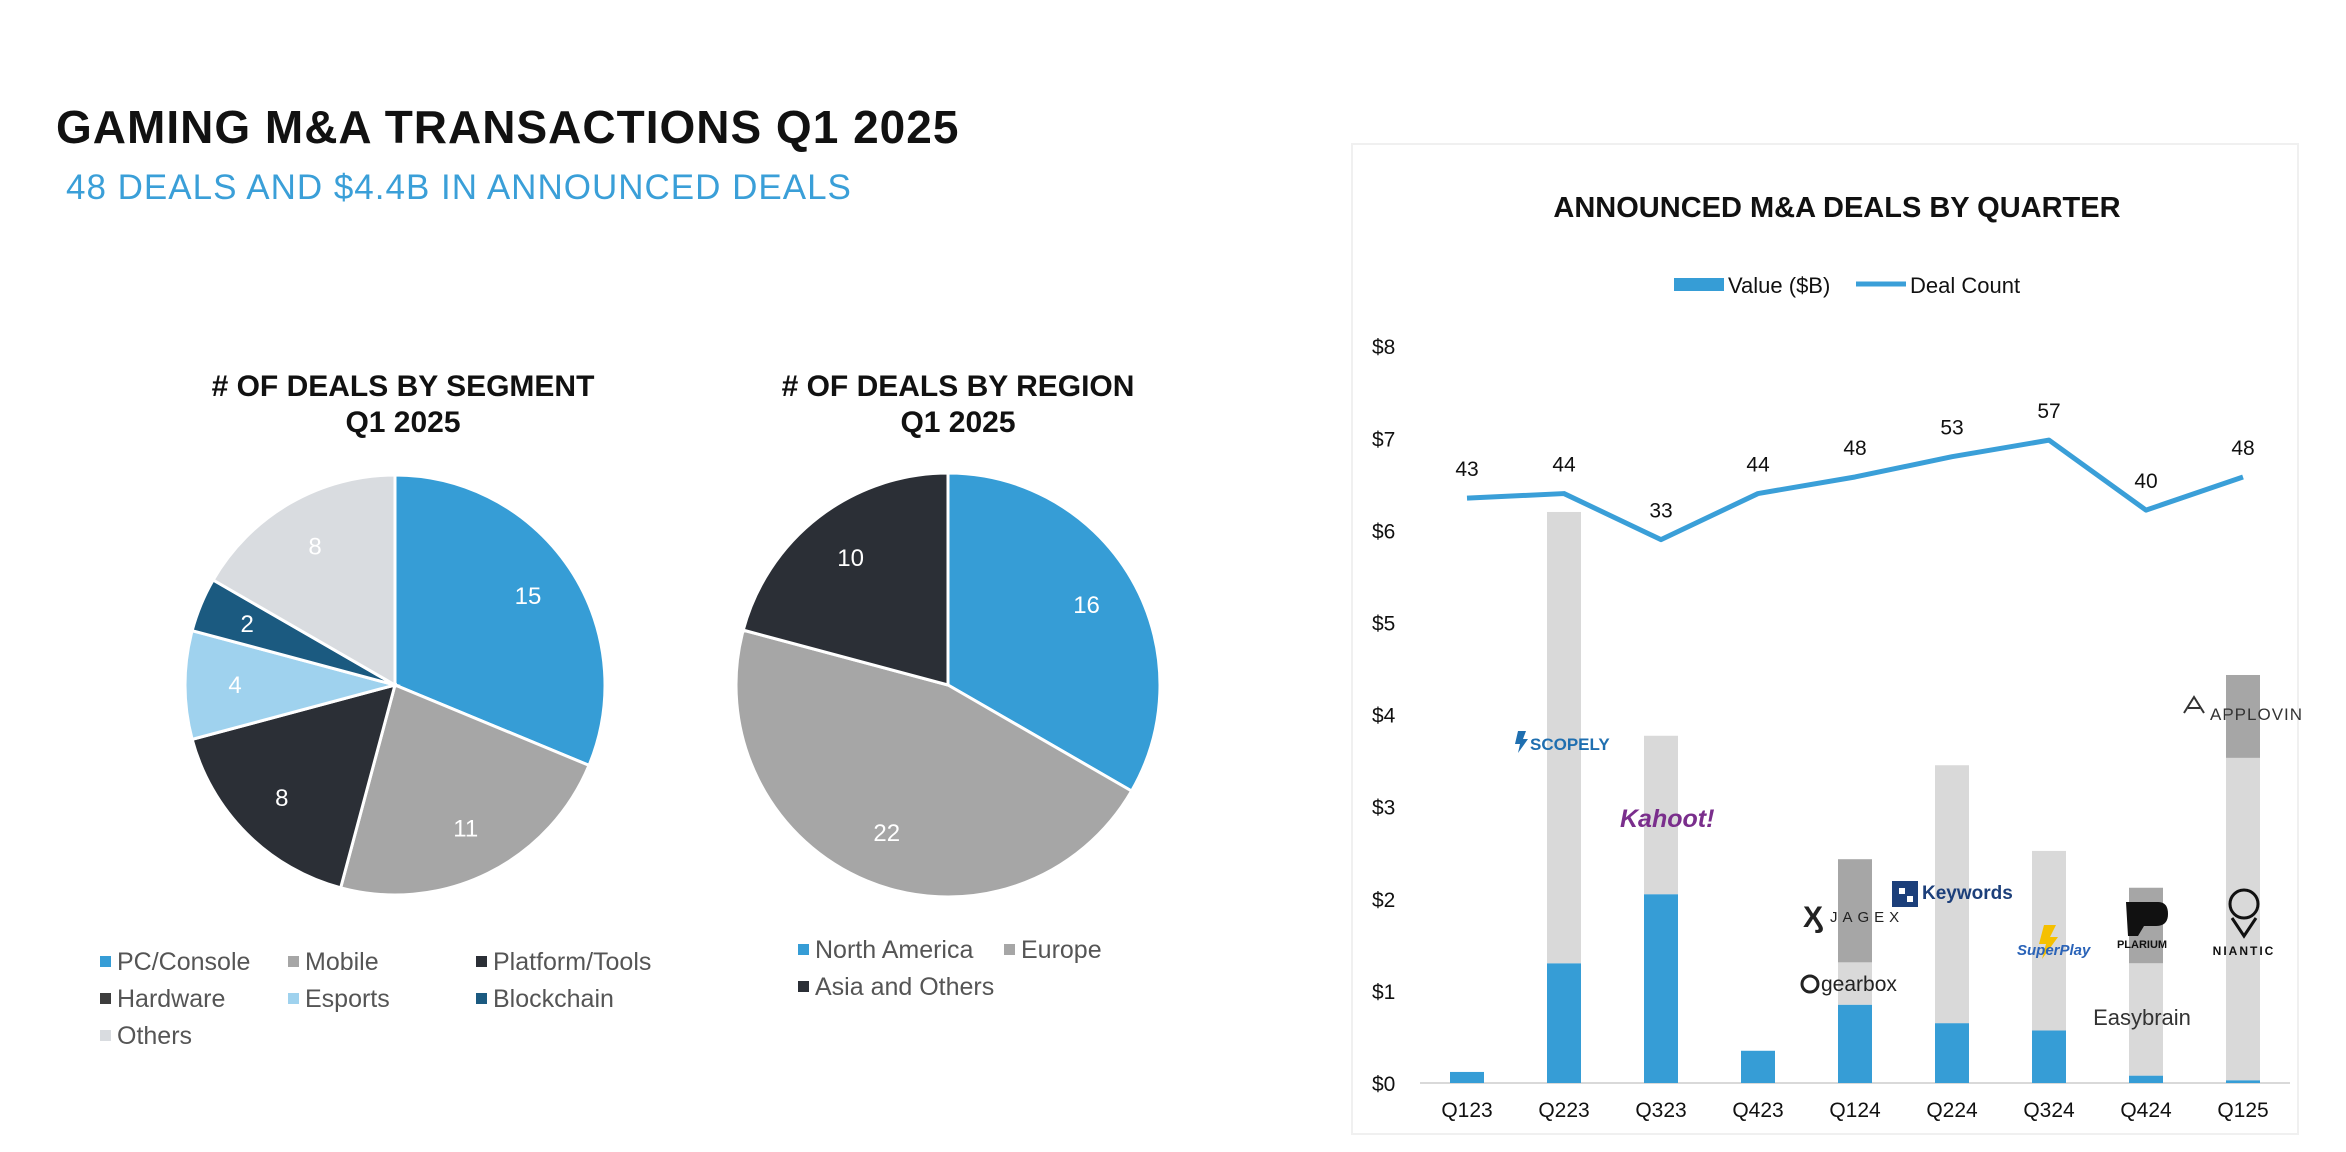 The height and width of the screenshot is (1152, 2346). Describe the element at coordinates (850, 558) in the screenshot. I see `region-slice-value-label: 10` at that location.